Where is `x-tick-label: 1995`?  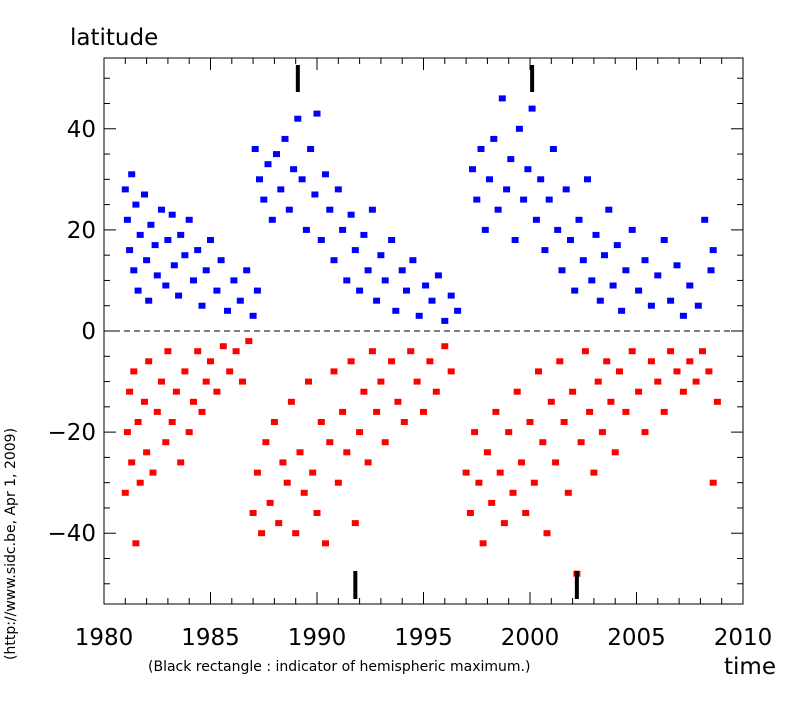 x-tick-label: 1995 is located at coordinates (423, 638).